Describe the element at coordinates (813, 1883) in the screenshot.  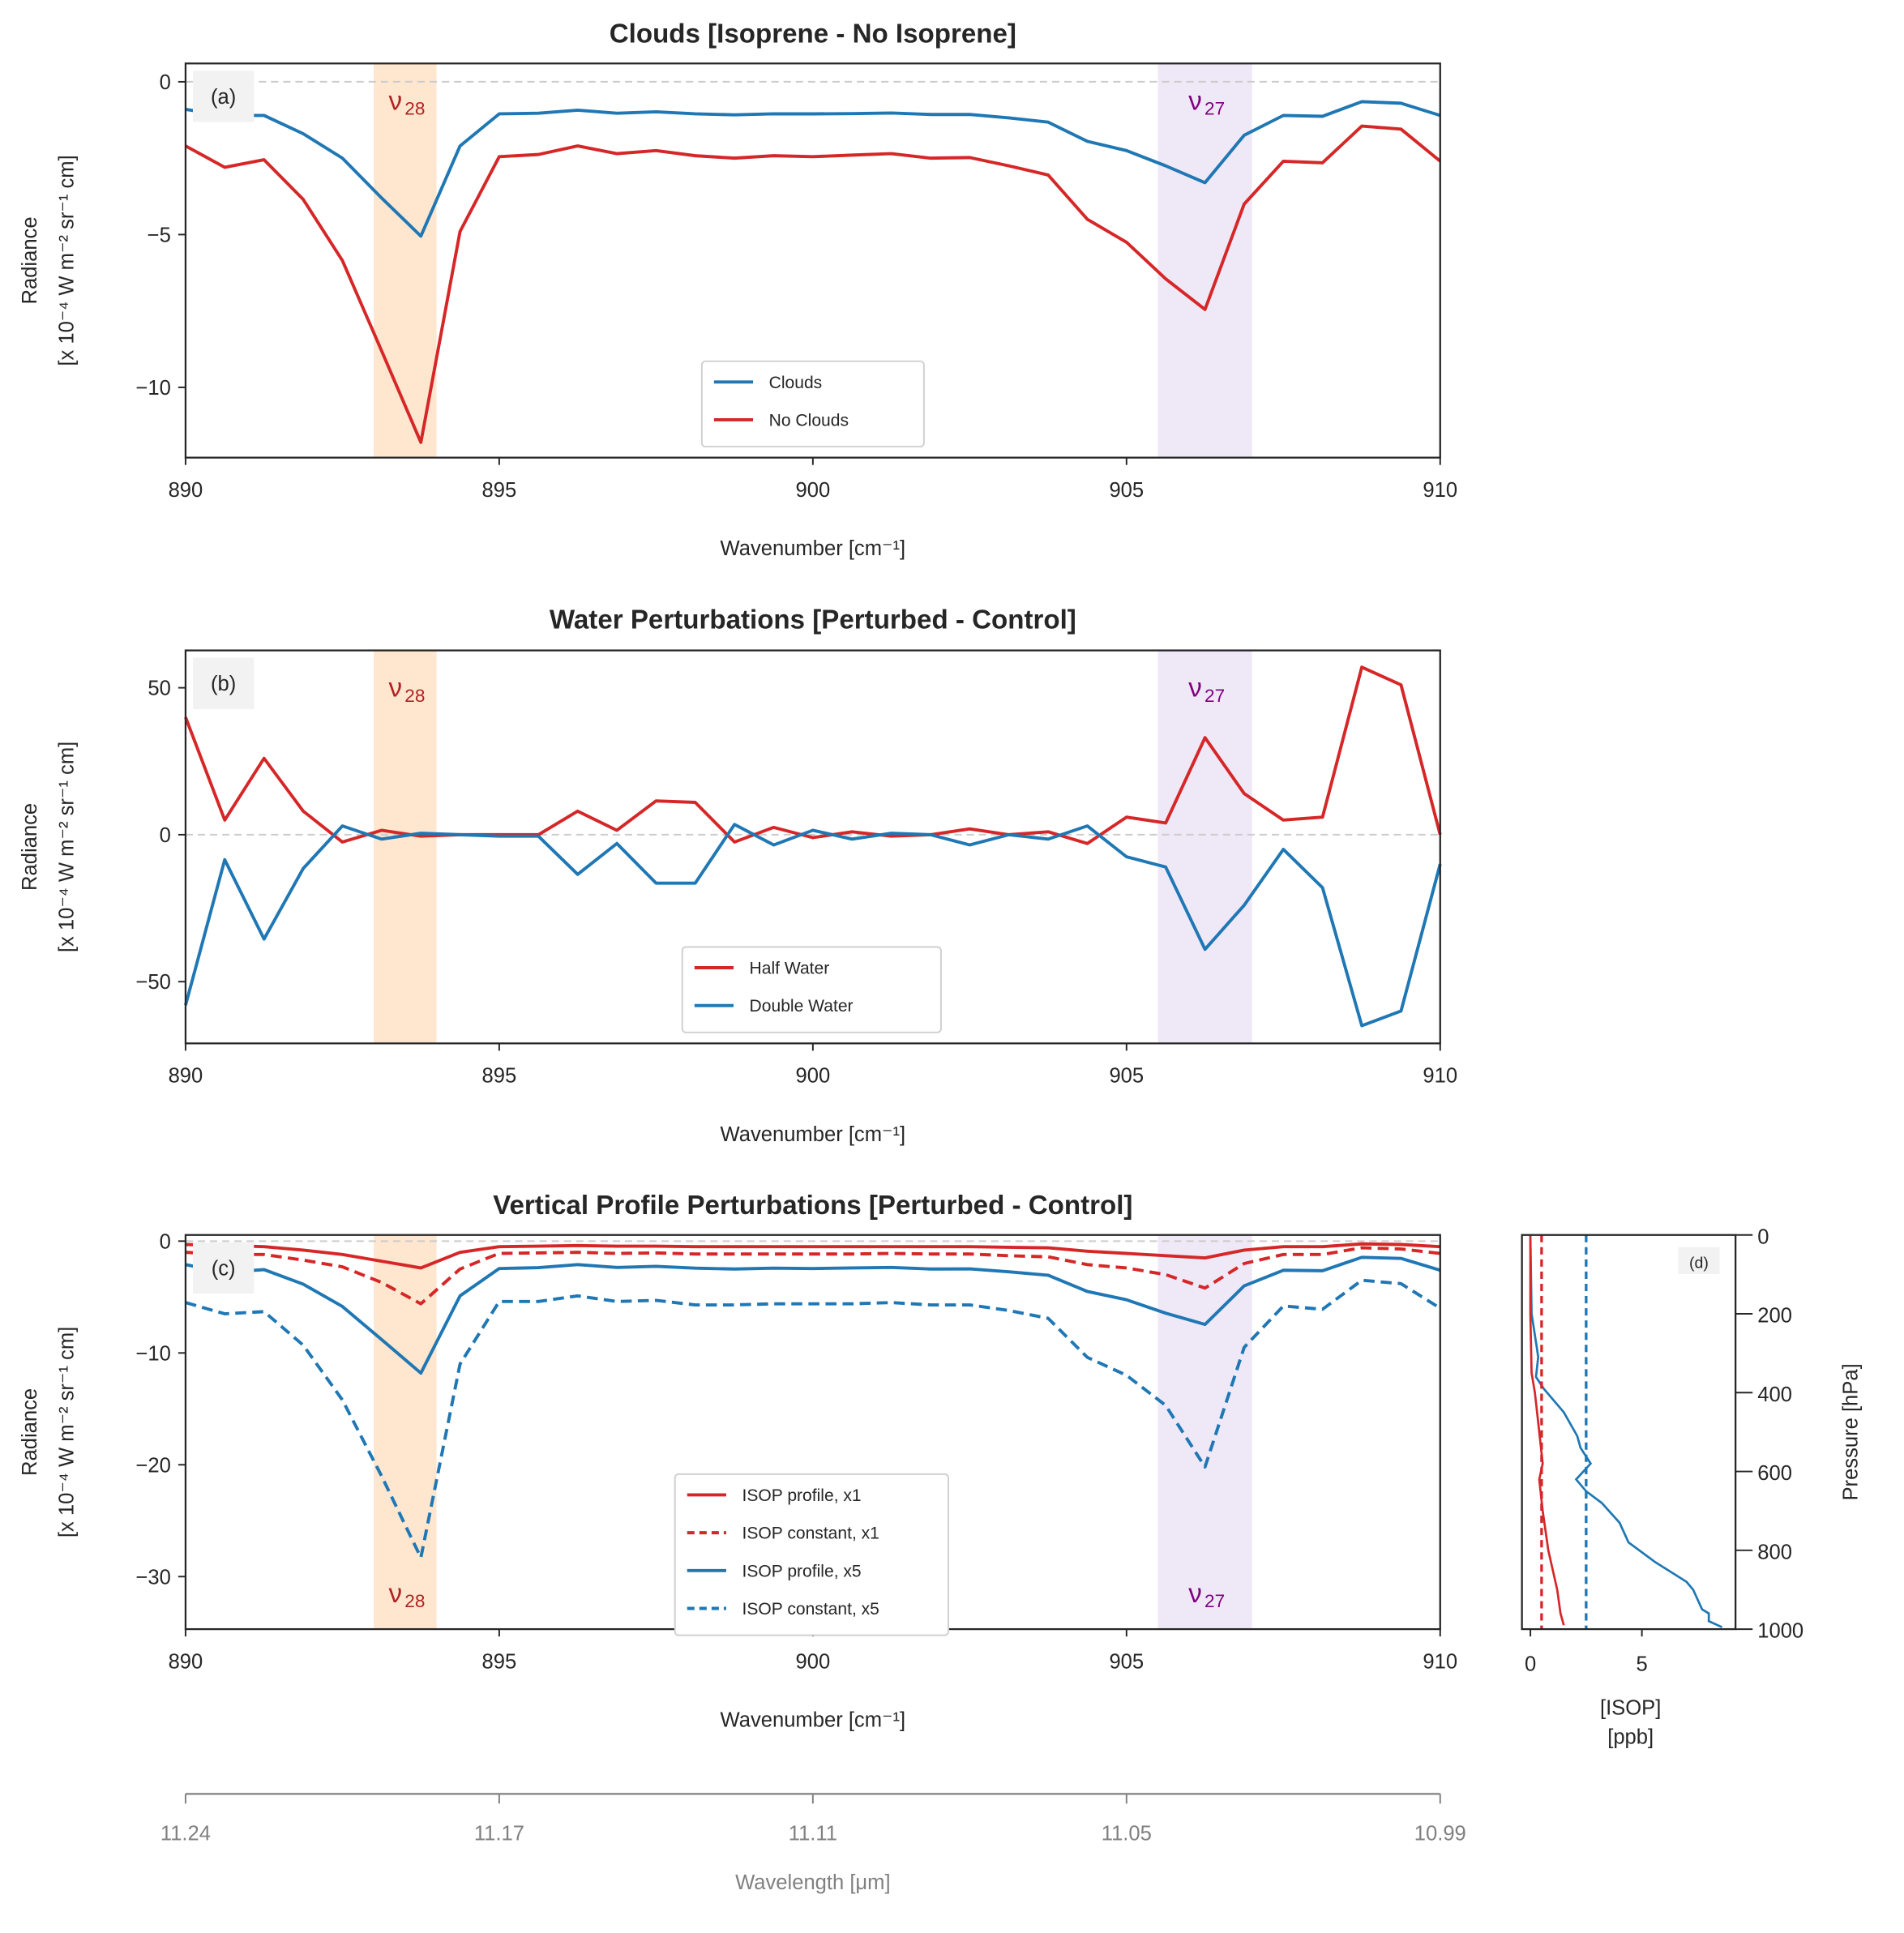
I see `wavelength-axis-label: Wavelength [μm]` at that location.